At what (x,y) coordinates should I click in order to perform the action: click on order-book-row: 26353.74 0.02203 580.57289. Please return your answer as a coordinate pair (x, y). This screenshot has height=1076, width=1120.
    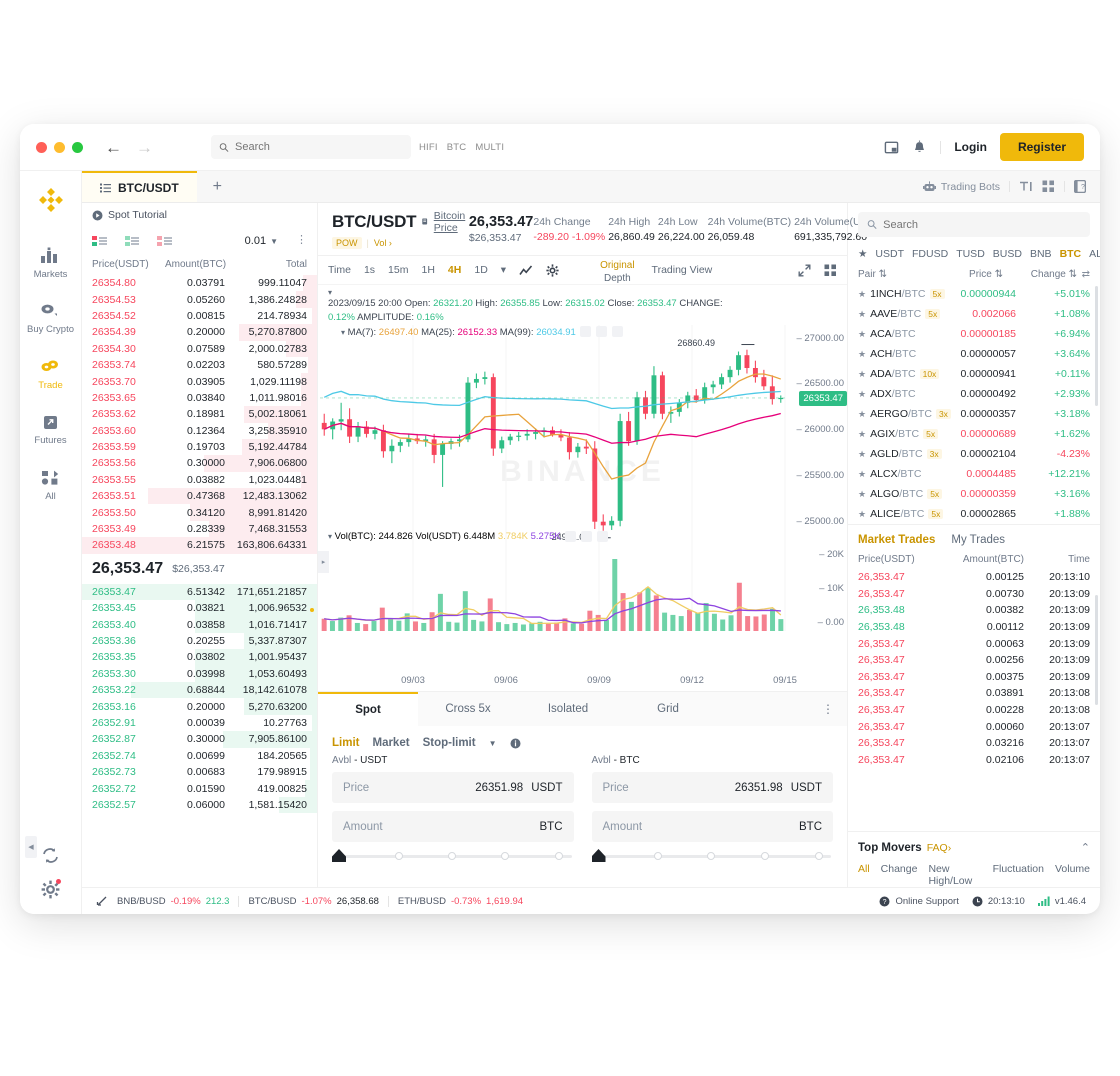
    Looking at the image, I should click on (199, 365).